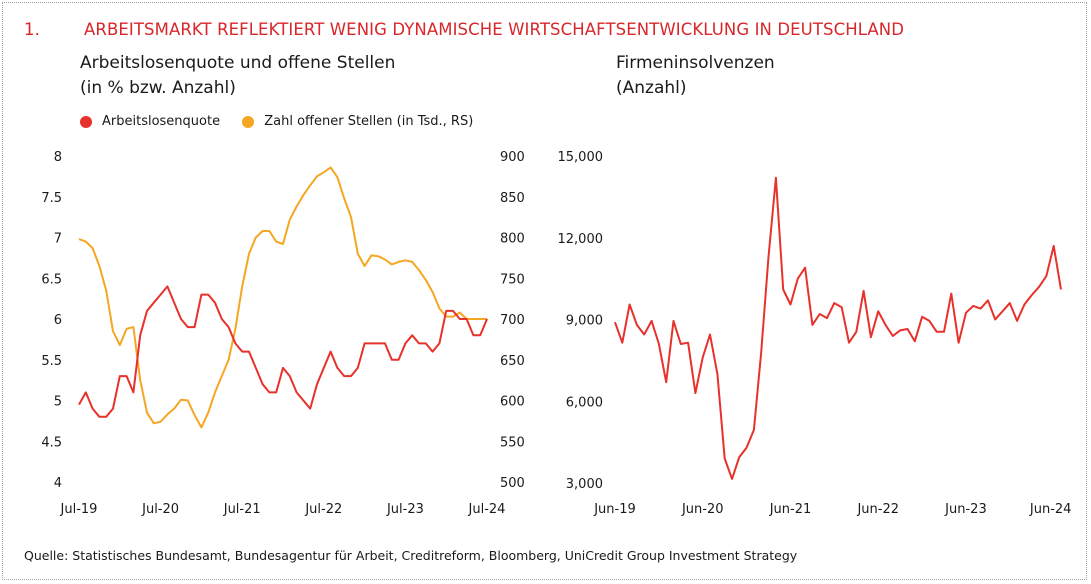 The image size is (1091, 584). What do you see at coordinates (512, 239) in the screenshot?
I see `right-y-tick-label: 800` at bounding box center [512, 239].